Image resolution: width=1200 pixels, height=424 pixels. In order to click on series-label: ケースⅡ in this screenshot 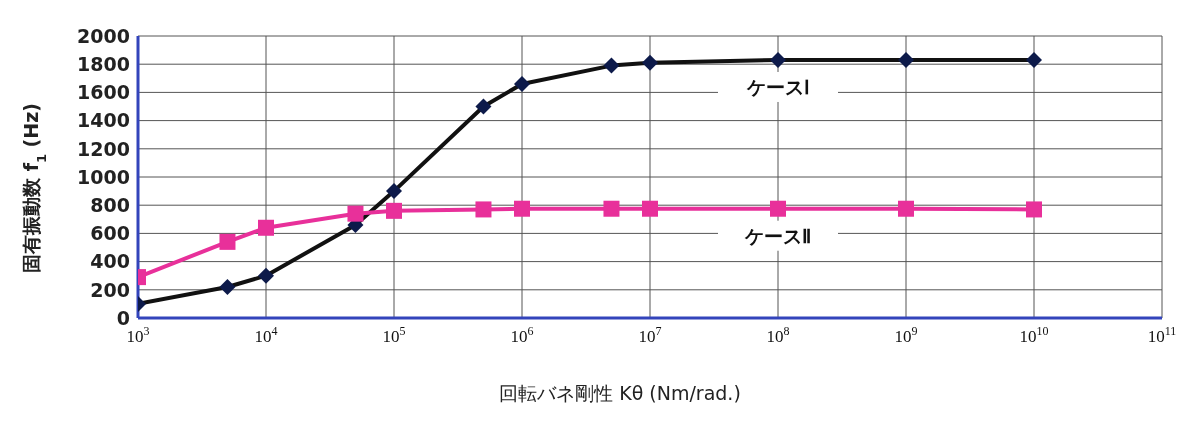, I will do `click(777, 236)`.